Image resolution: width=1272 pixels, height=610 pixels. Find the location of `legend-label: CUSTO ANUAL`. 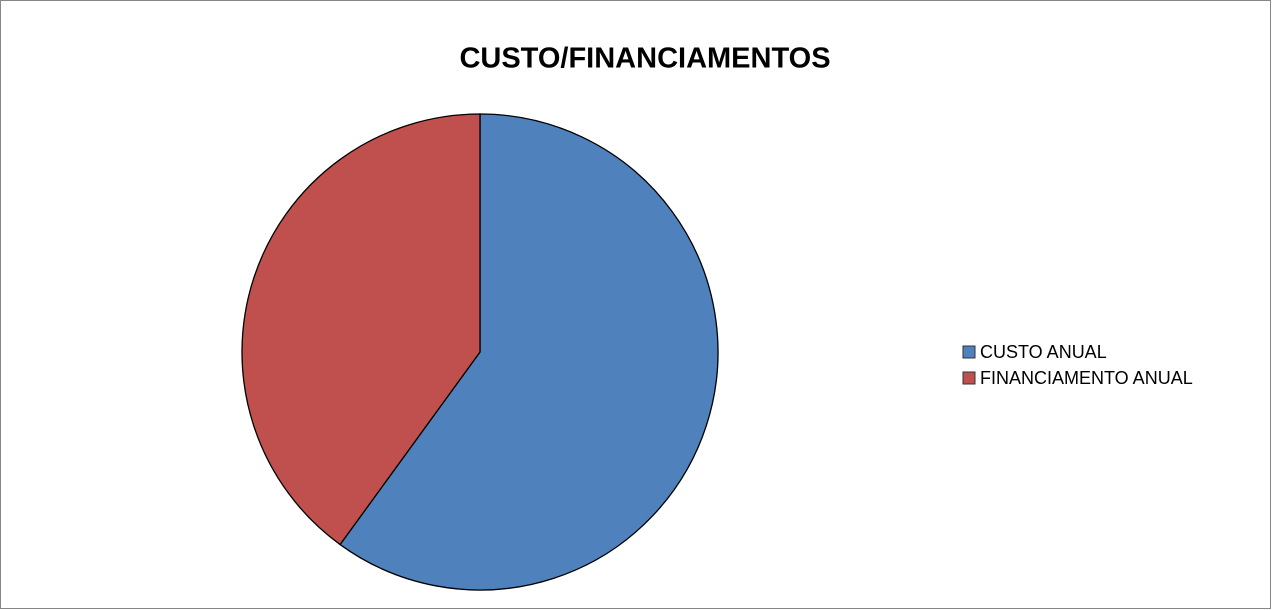

legend-label: CUSTO ANUAL is located at coordinates (1043, 352).